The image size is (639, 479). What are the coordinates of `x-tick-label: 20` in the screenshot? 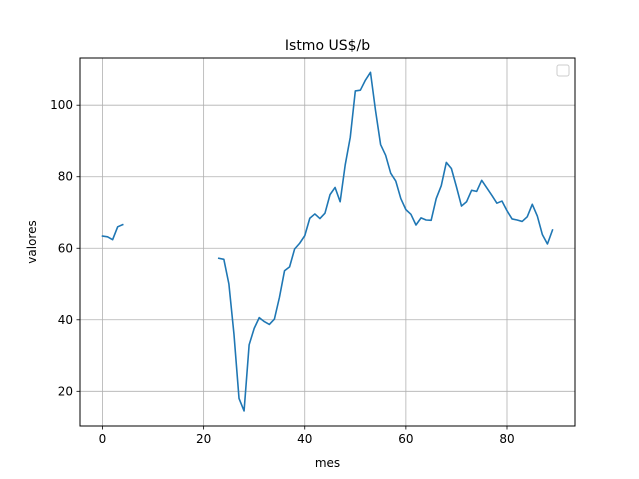 It's located at (203, 439).